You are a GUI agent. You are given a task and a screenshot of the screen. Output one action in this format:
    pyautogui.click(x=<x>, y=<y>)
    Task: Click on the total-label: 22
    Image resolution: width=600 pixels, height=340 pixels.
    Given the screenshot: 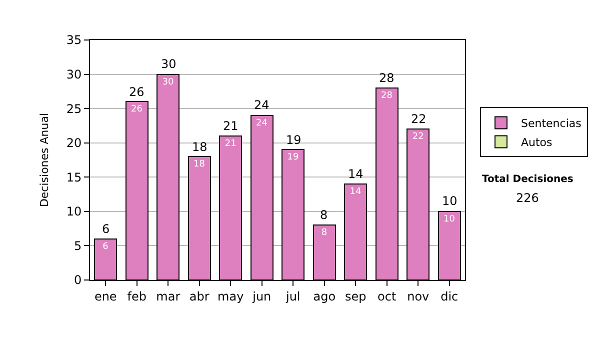 What is the action you would take?
    pyautogui.click(x=418, y=119)
    